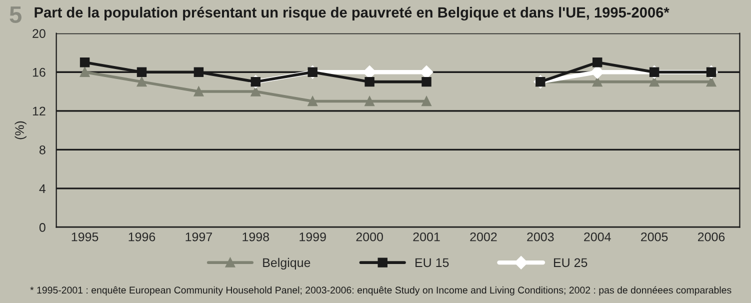  What do you see at coordinates (654, 237) in the screenshot?
I see `x-tick-label: 2005` at bounding box center [654, 237].